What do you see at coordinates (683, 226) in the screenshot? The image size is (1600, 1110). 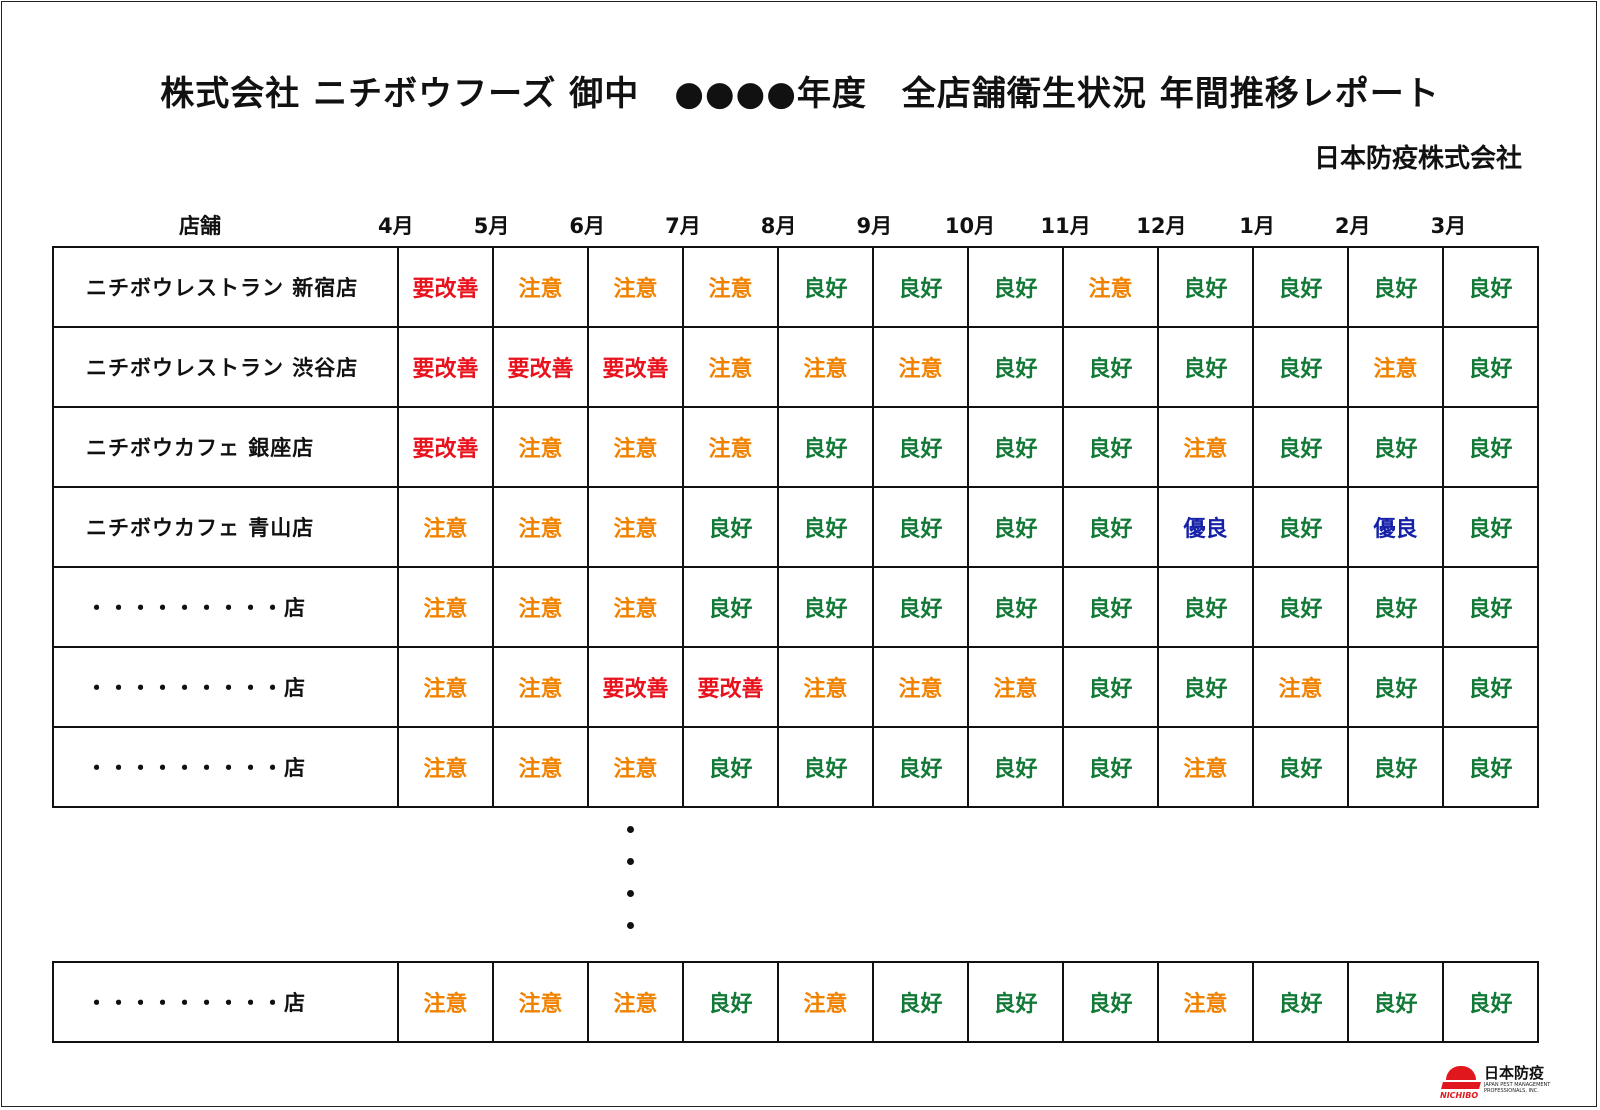 I see `header-month: 7月` at bounding box center [683, 226].